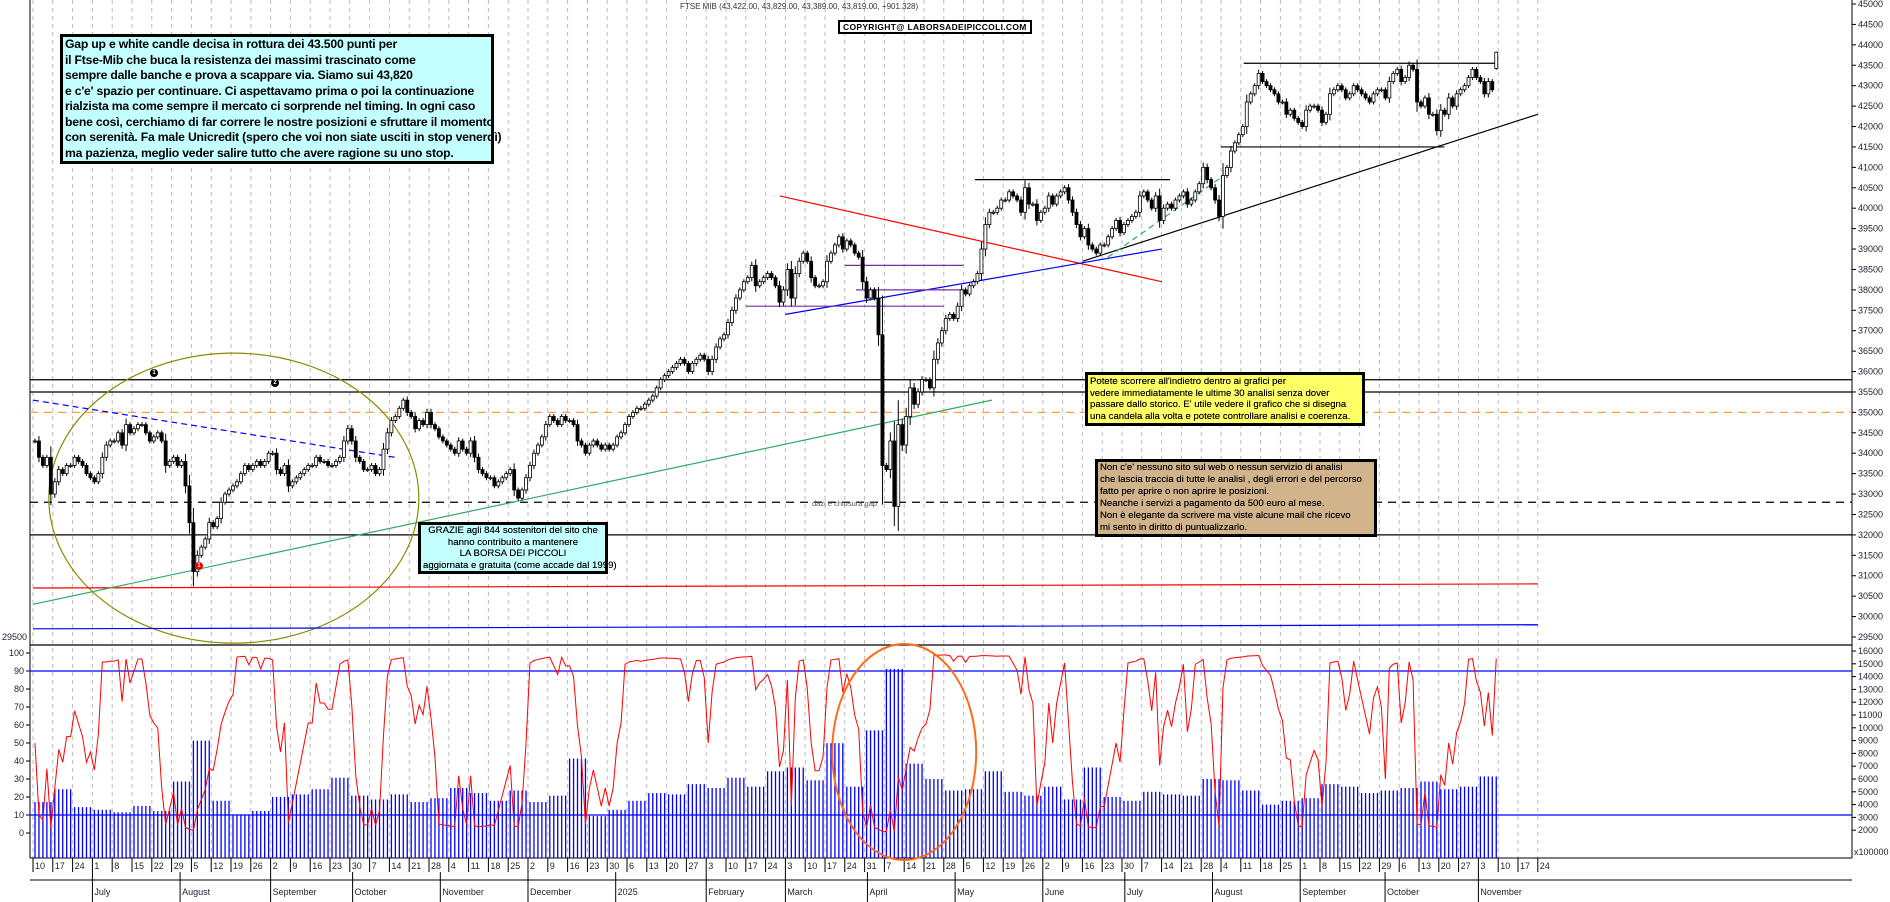 The height and width of the screenshot is (902, 1890). I want to click on x-tick-label: 7, so click(1146, 866).